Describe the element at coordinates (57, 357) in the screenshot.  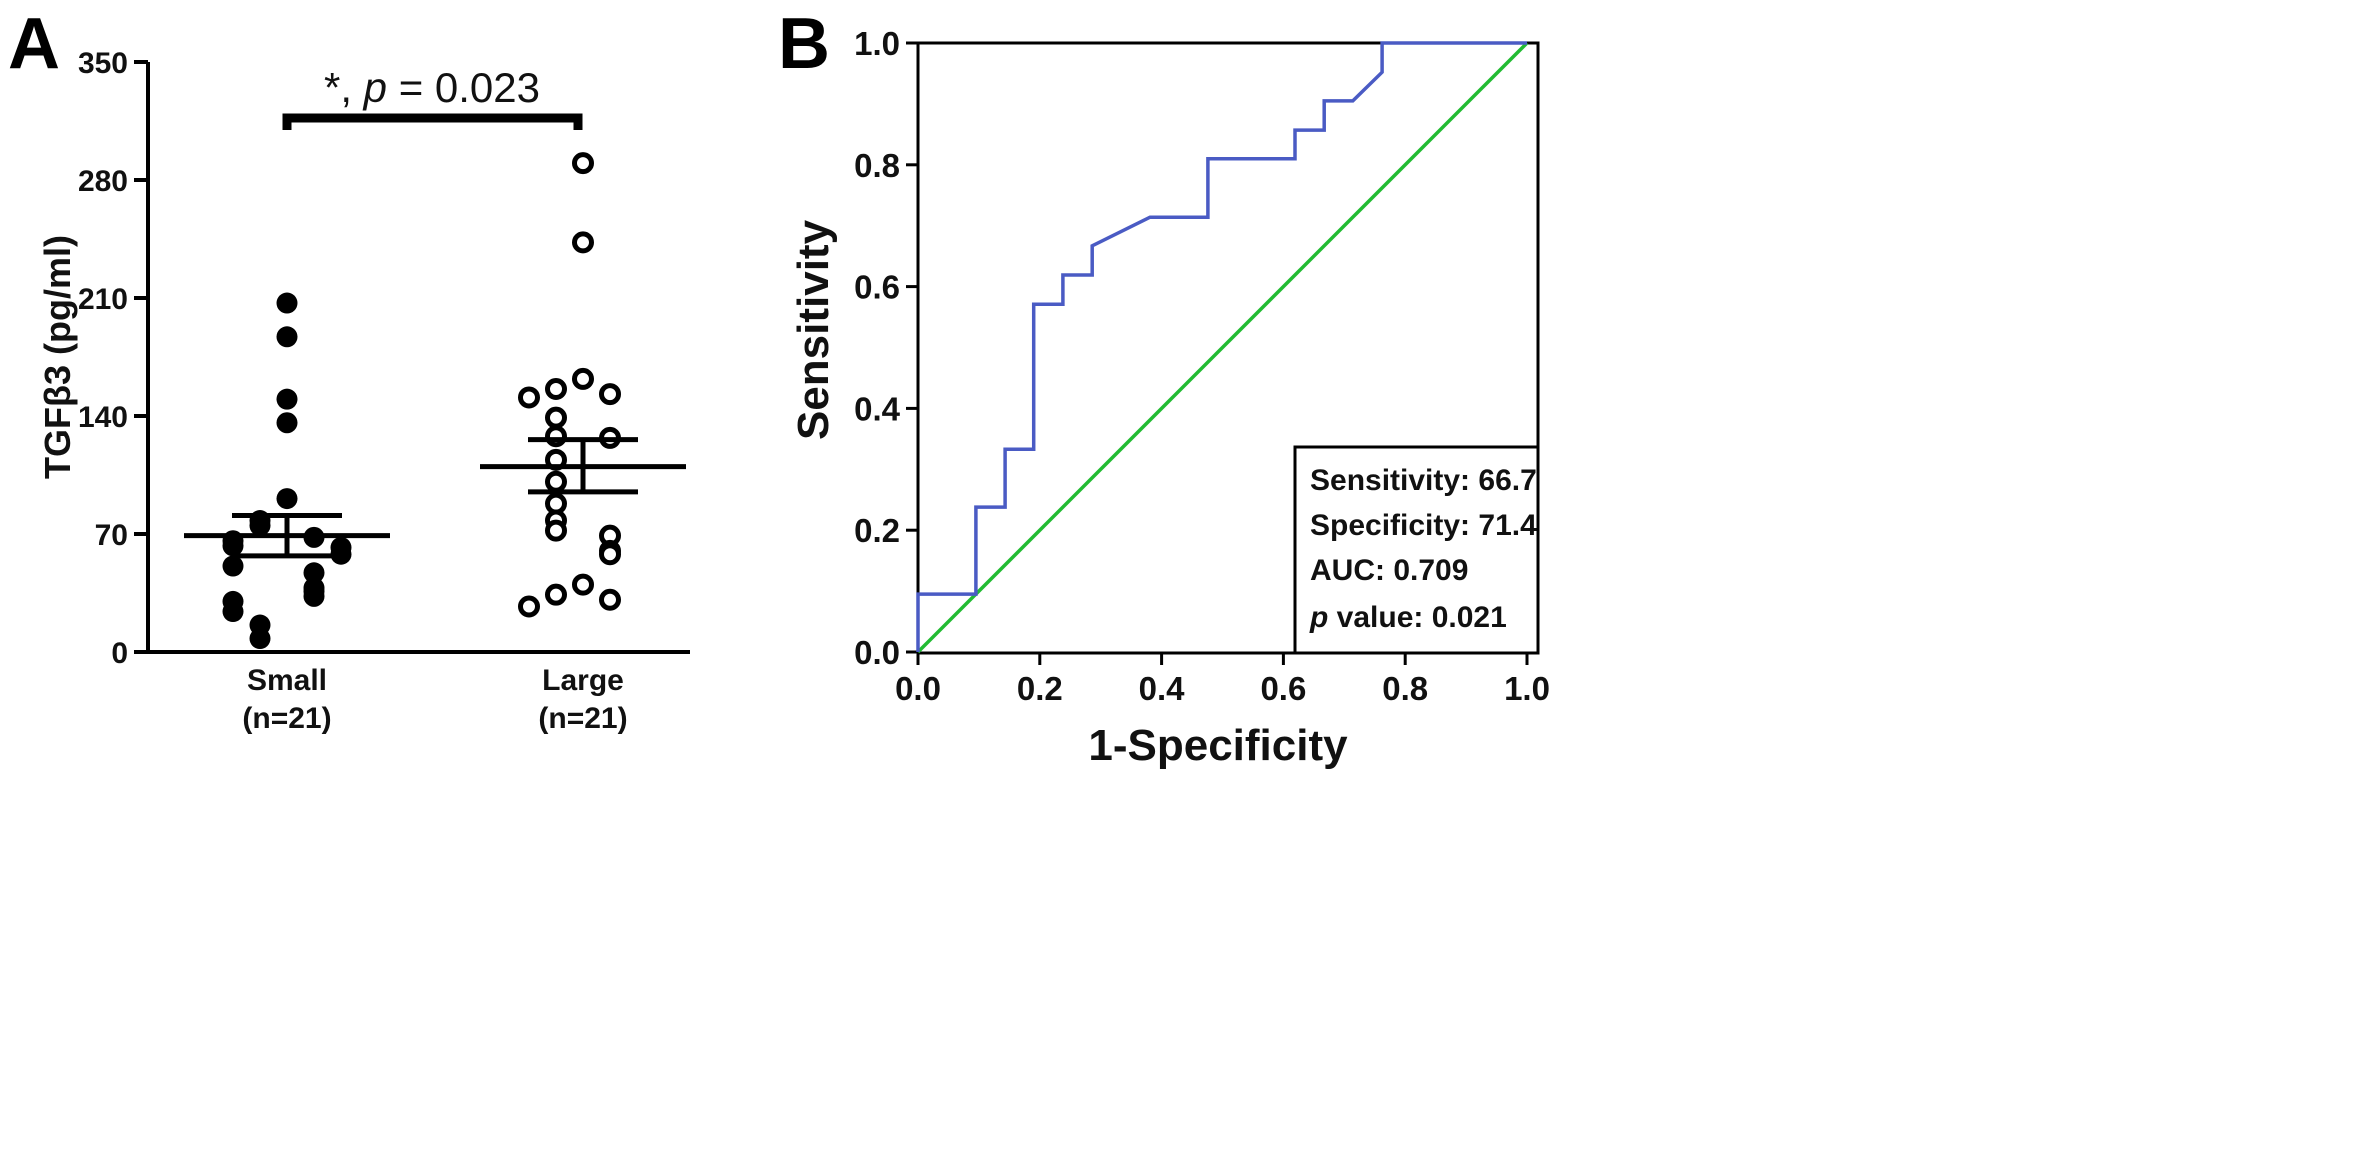
I see `a-y-axis-label: TGFβ3 (pg/ml)` at that location.